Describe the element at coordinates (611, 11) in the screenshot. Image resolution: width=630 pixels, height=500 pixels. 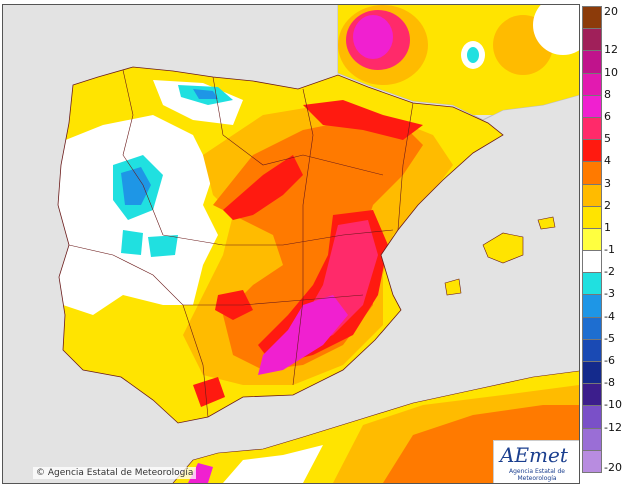
I see `legend-label: 20` at that location.